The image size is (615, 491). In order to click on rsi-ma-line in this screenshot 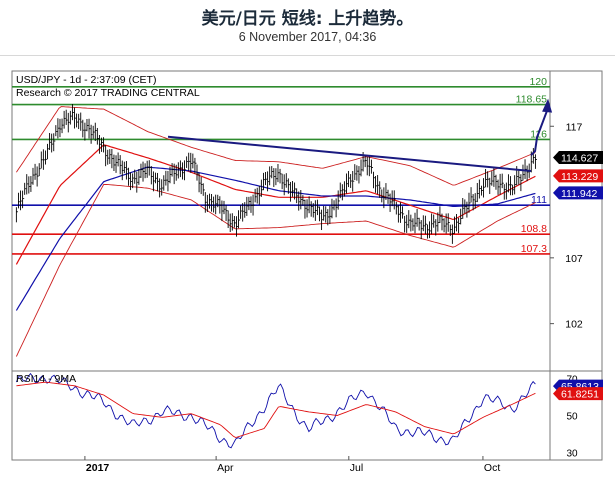, I will do `click(276, 409)`.